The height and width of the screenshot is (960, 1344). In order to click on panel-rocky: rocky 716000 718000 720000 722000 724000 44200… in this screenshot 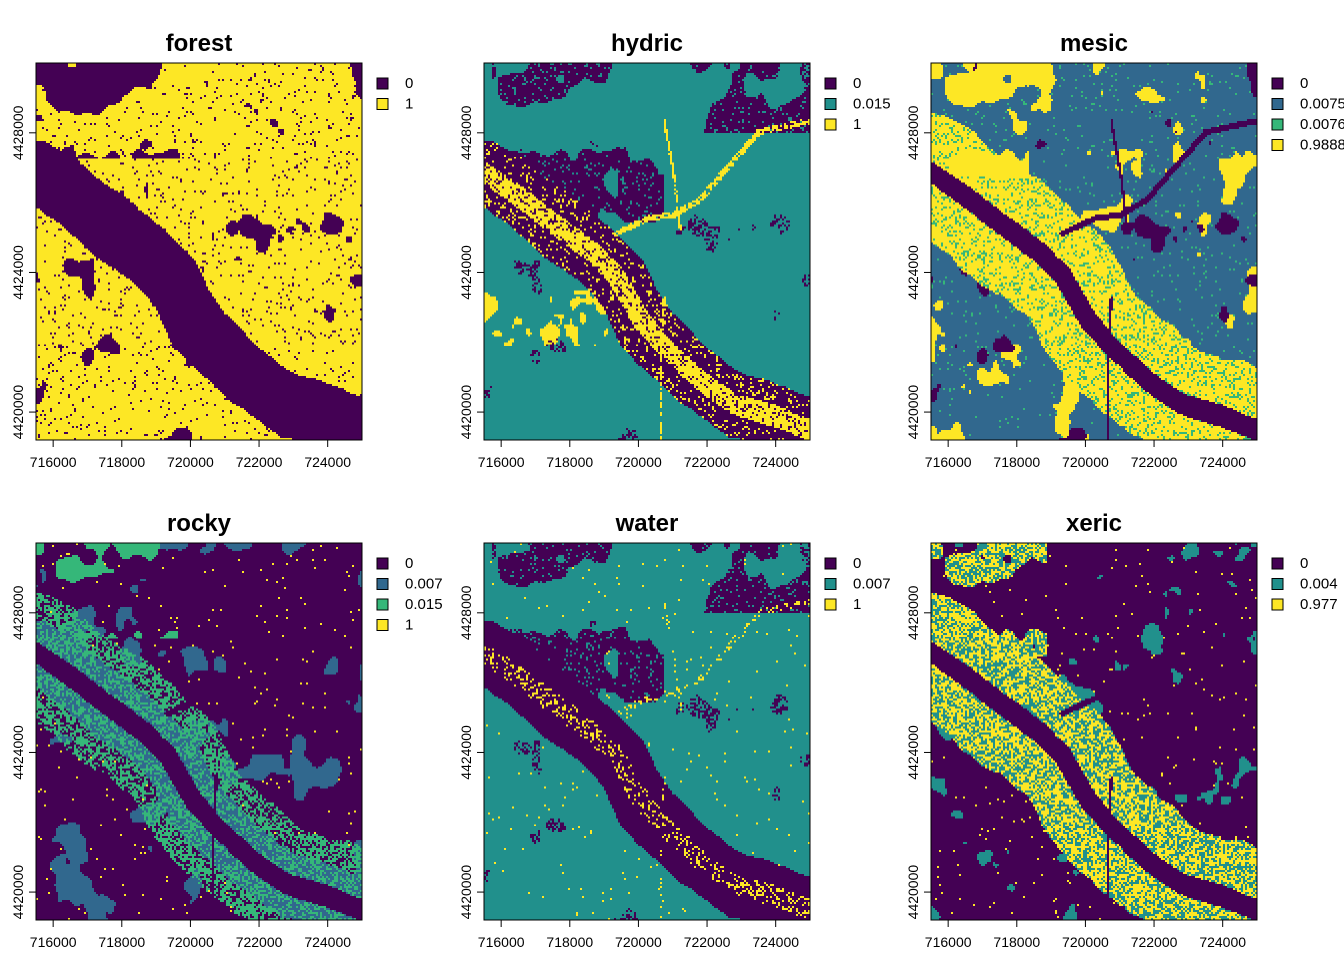, I will do `click(226, 730)`.